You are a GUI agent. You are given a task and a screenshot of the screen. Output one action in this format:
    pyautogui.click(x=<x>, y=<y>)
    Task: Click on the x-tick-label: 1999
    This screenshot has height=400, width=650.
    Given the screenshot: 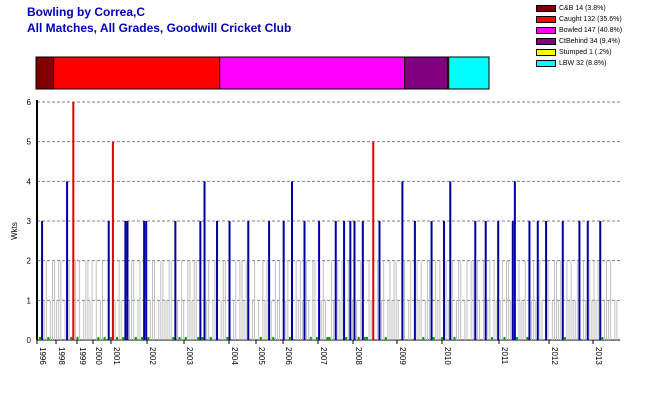 What is the action you would take?
    pyautogui.click(x=82, y=356)
    